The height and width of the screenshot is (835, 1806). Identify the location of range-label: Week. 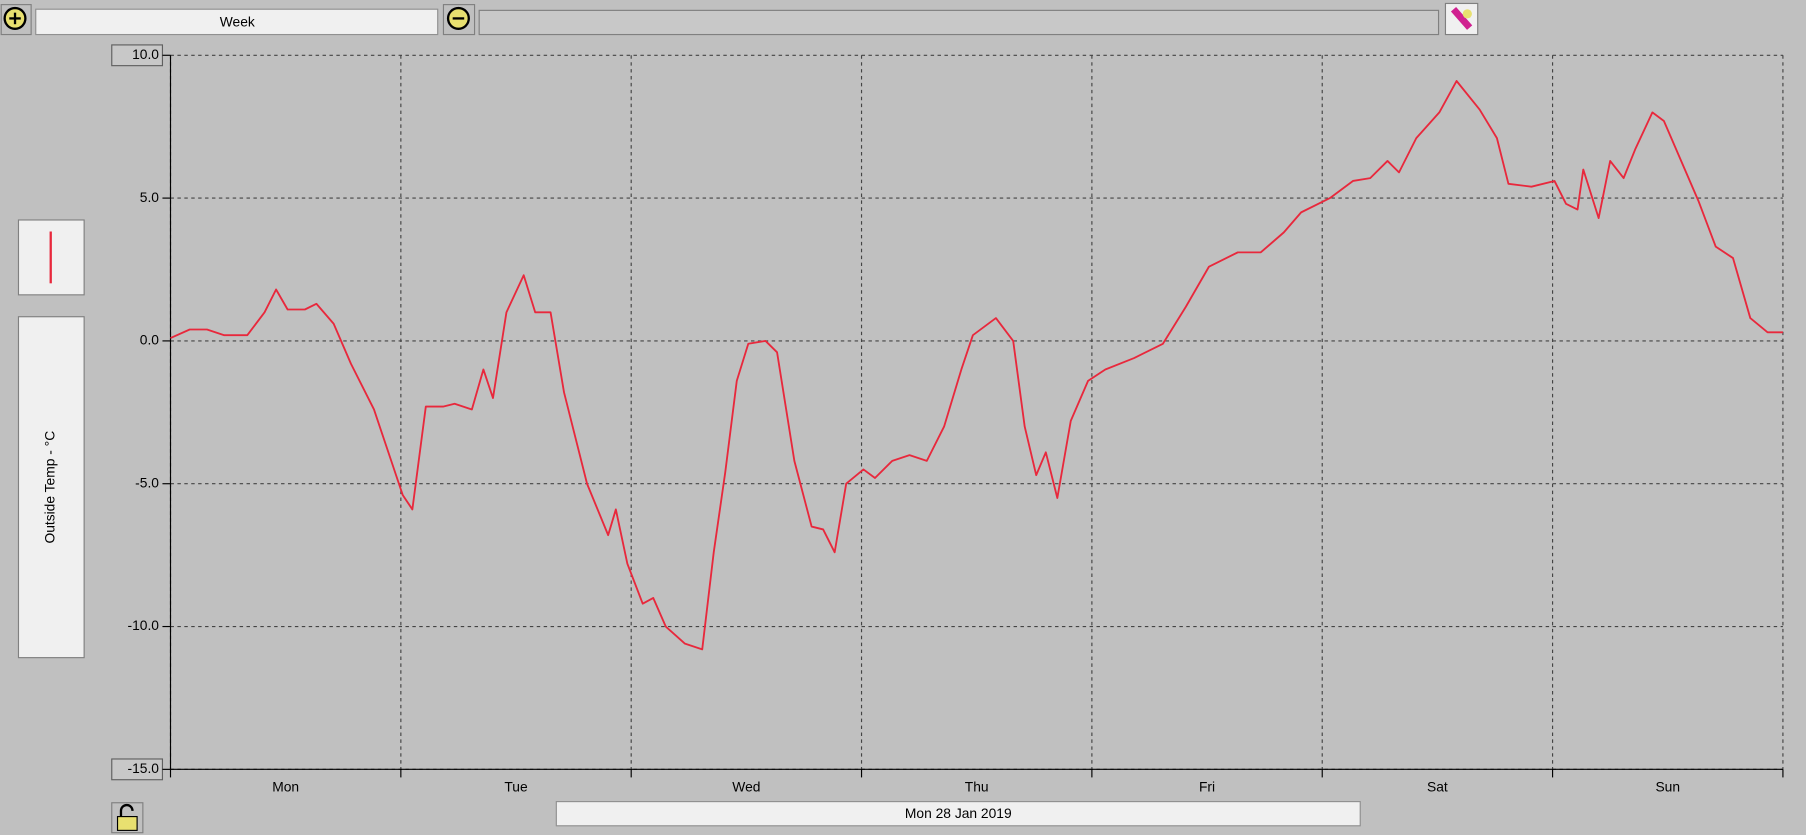
(237, 22).